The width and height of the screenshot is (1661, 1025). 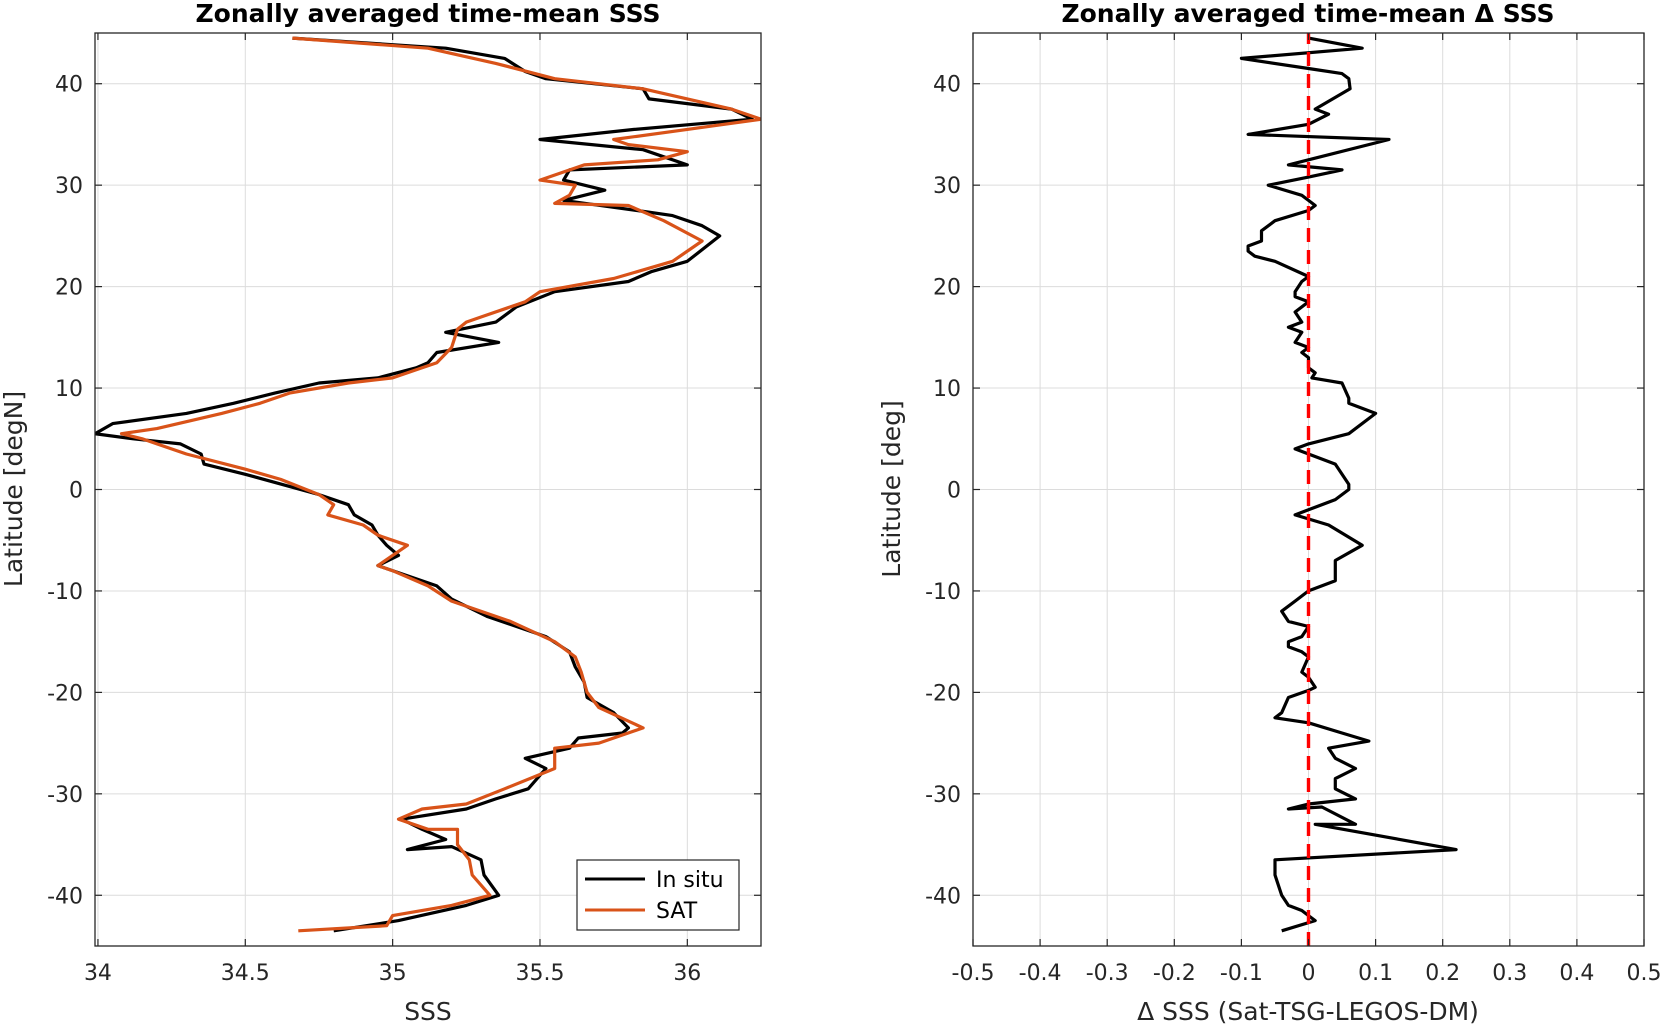 What do you see at coordinates (943, 693) in the screenshot?
I see `right-y-tick-label: -20` at bounding box center [943, 693].